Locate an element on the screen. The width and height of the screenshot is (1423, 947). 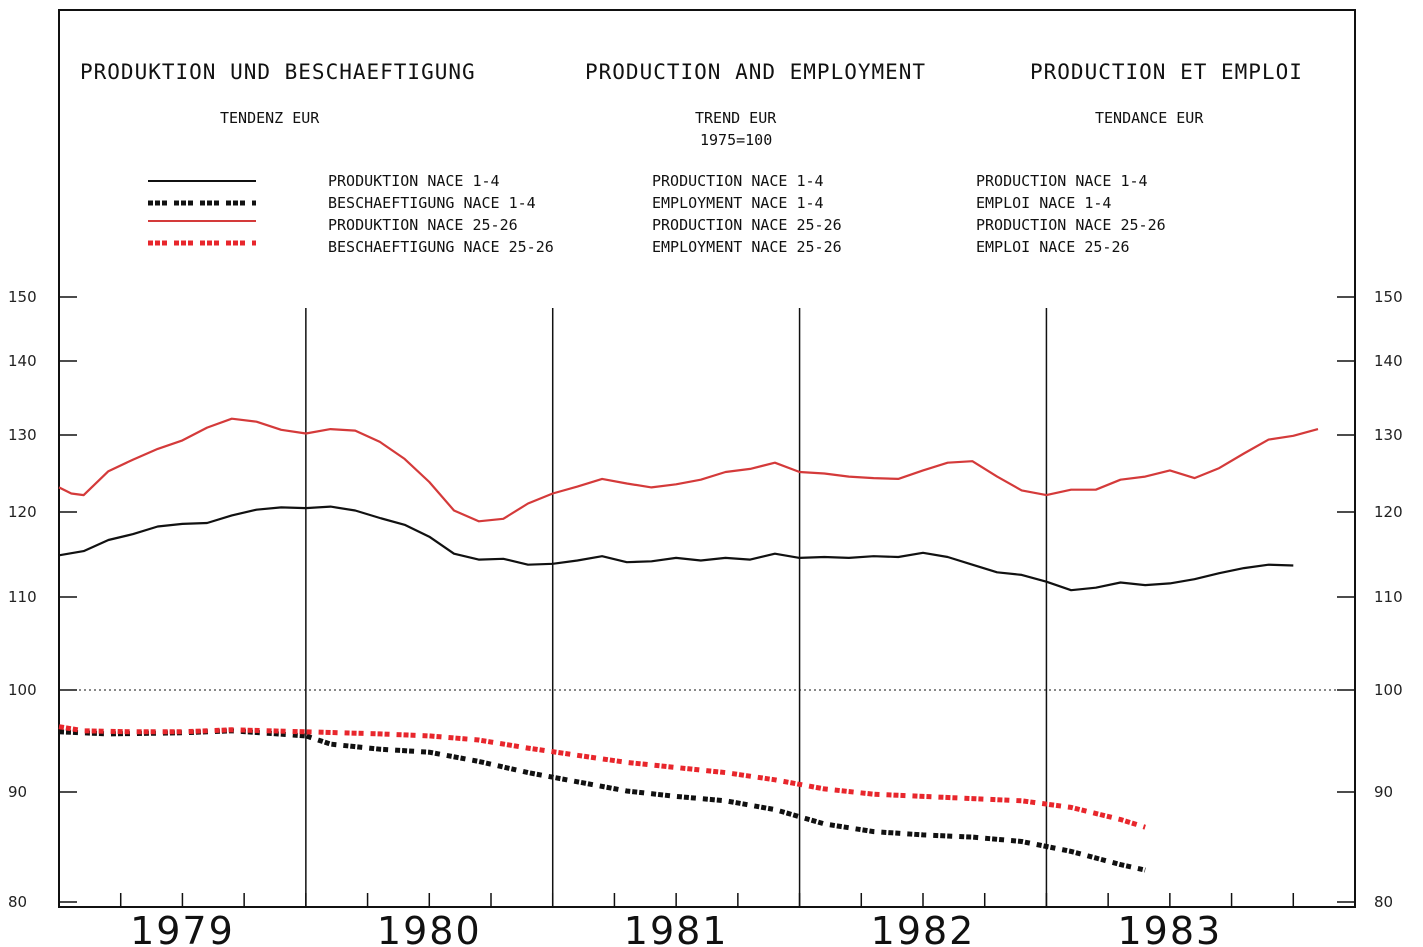
title-fr: PRODUCTION ET EMPLOI is located at coordinates (1166, 72).